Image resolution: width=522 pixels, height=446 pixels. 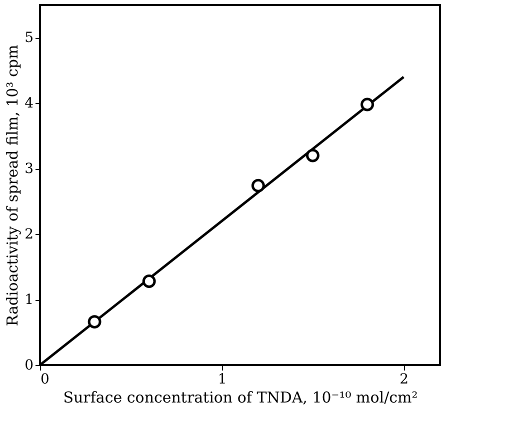 I want to click on y-tick-label: 4, so click(x=29, y=104).